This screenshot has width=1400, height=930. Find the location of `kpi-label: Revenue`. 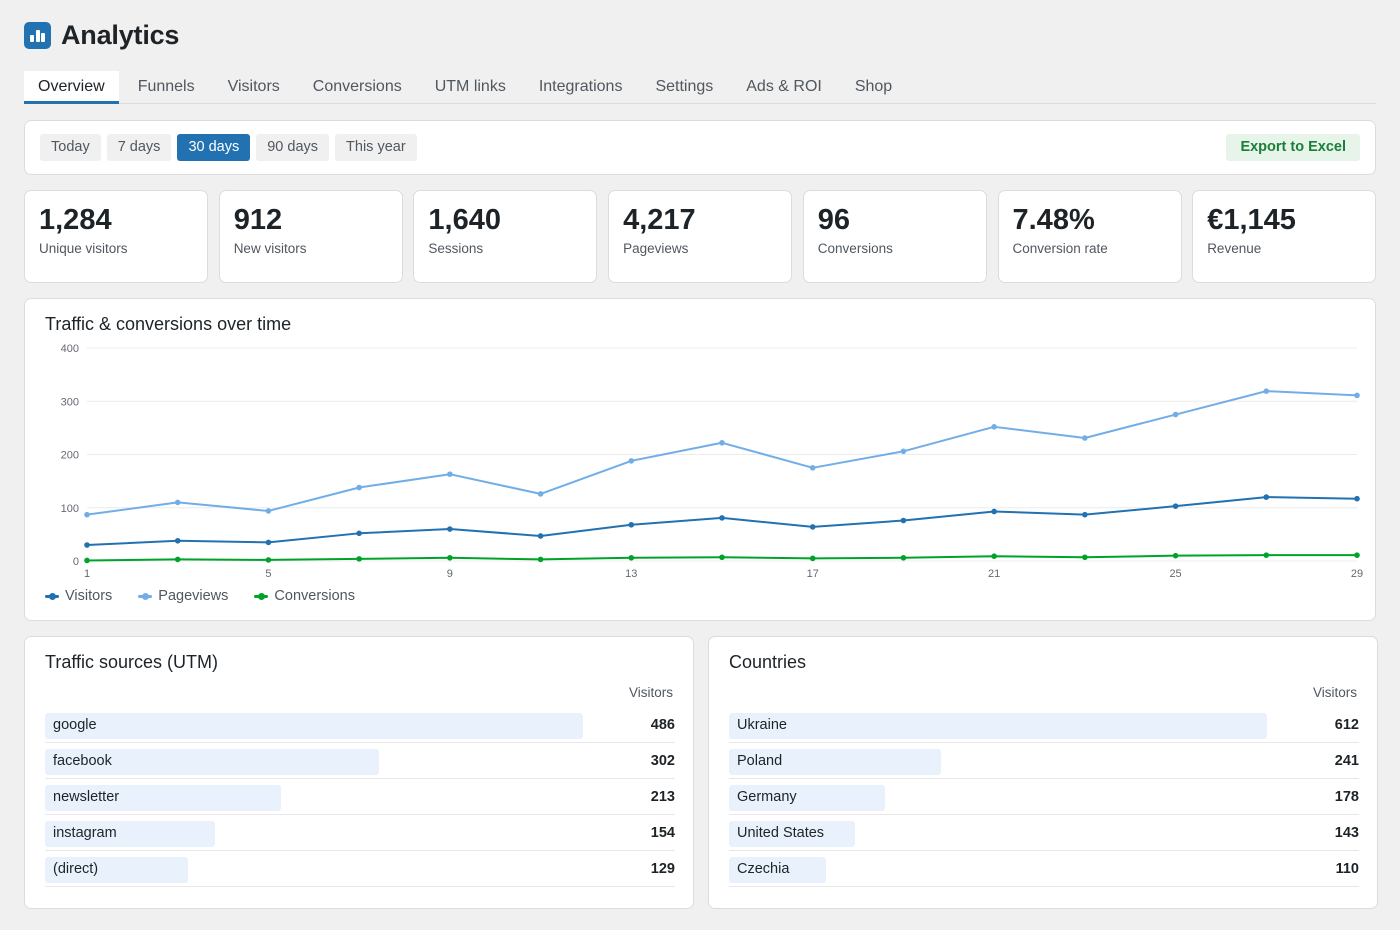

kpi-label: Revenue is located at coordinates (1234, 248).